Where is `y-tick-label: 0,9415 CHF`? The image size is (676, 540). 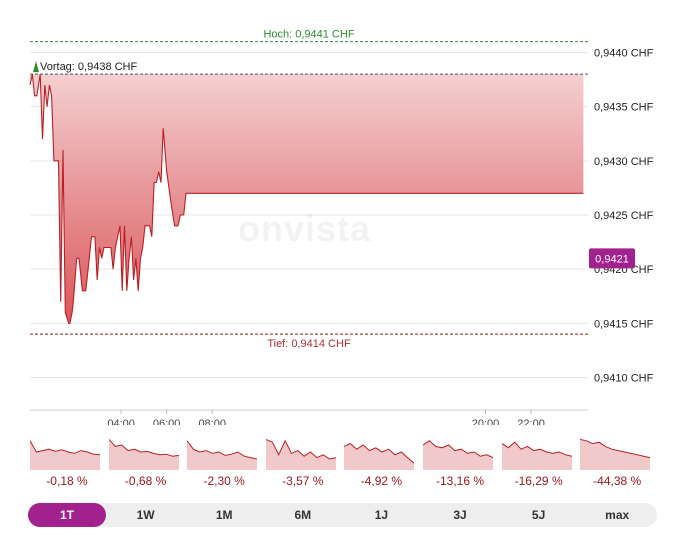
y-tick-label: 0,9415 CHF is located at coordinates (624, 324).